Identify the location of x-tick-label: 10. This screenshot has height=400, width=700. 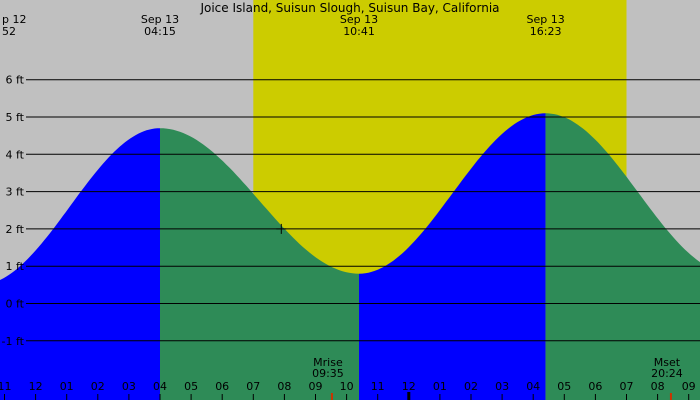
(347, 386).